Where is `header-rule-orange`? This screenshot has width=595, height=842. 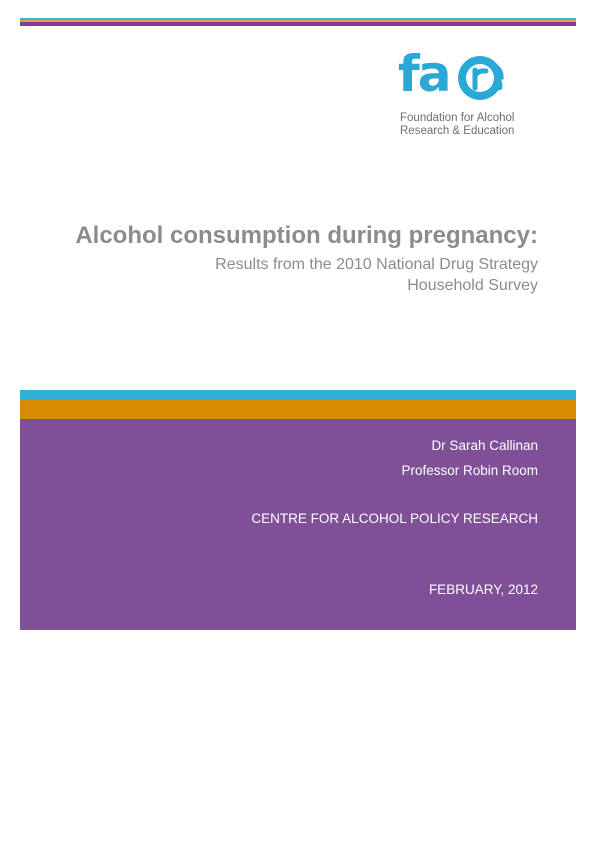 header-rule-orange is located at coordinates (298, 21).